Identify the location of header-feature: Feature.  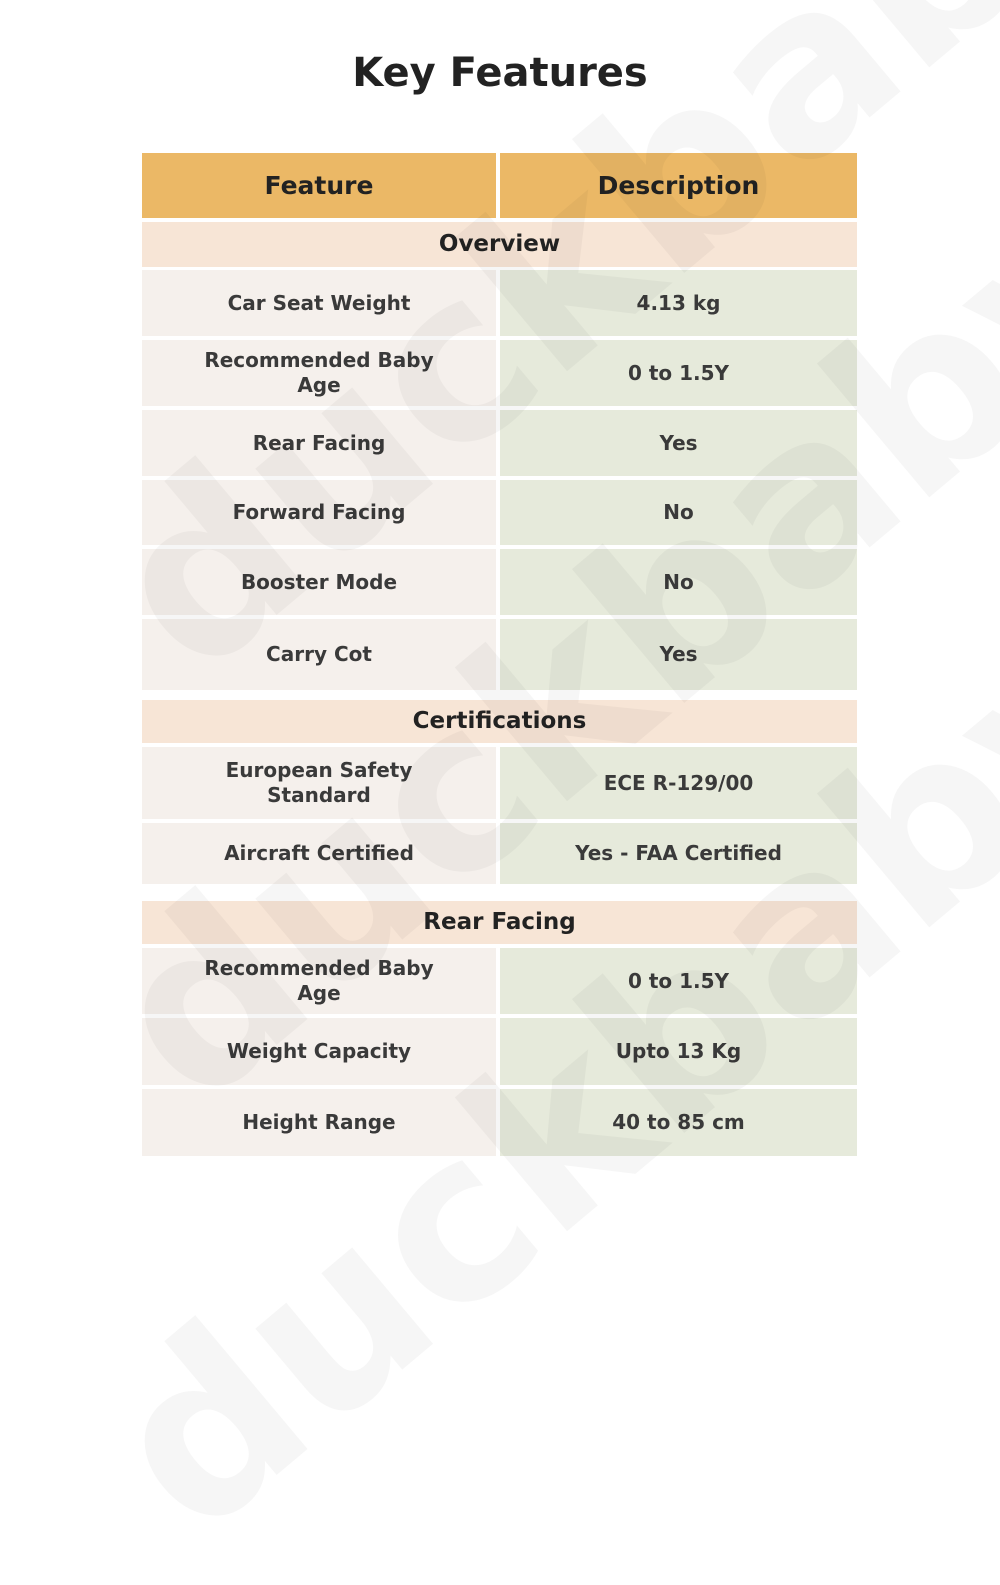
(319, 185).